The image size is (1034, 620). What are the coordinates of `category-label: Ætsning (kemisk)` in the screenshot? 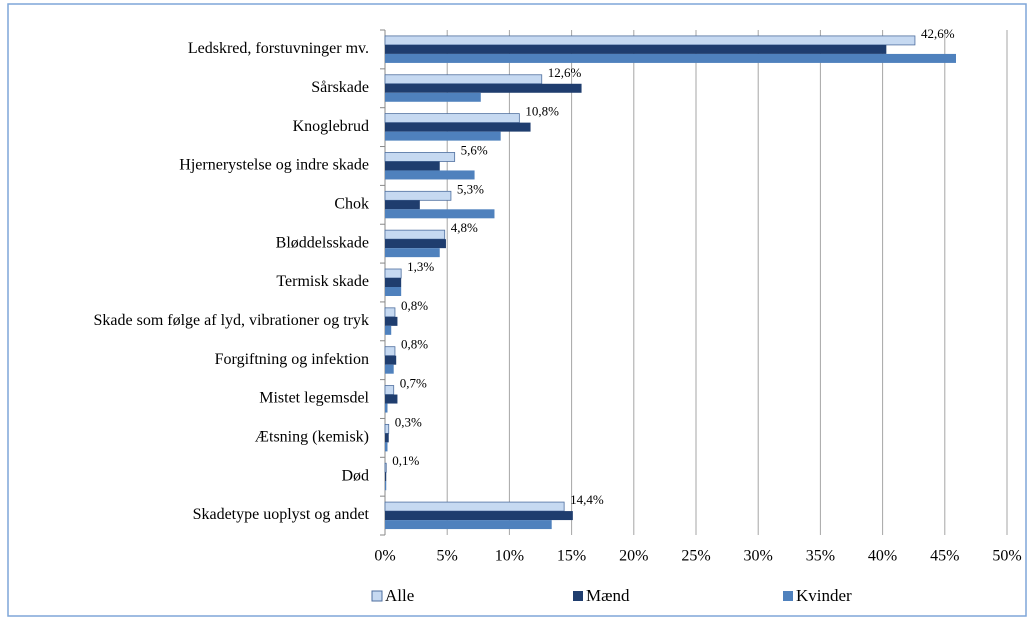 It's located at (312, 437).